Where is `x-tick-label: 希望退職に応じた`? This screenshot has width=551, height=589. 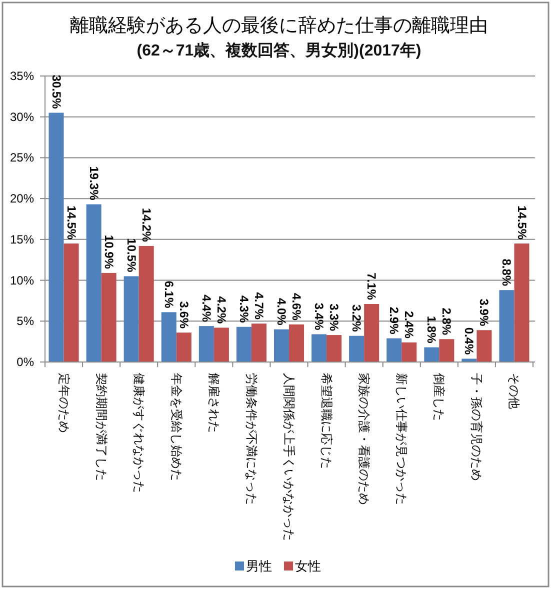
x-tick-label: 希望退職に応じた is located at coordinates (327, 421).